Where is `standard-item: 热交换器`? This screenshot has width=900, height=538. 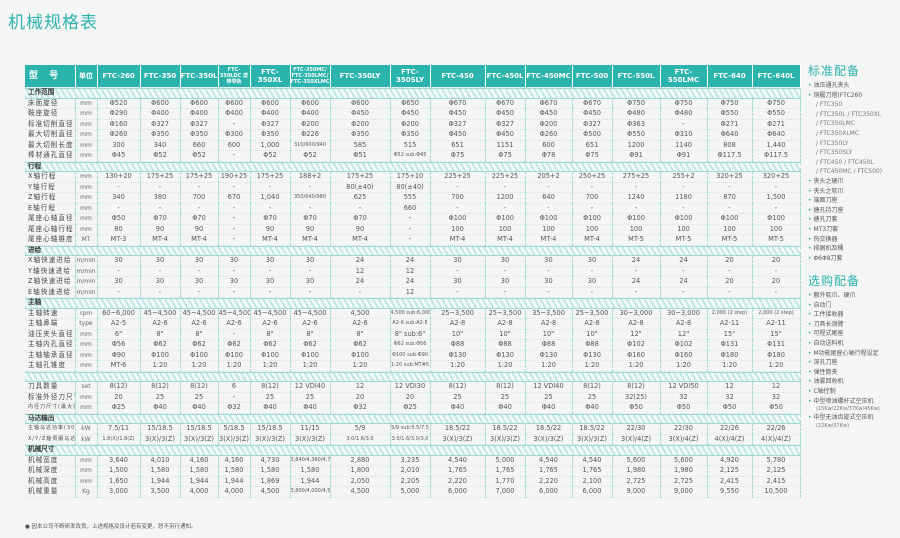 standard-item: 热交换器 is located at coordinates (854, 240).